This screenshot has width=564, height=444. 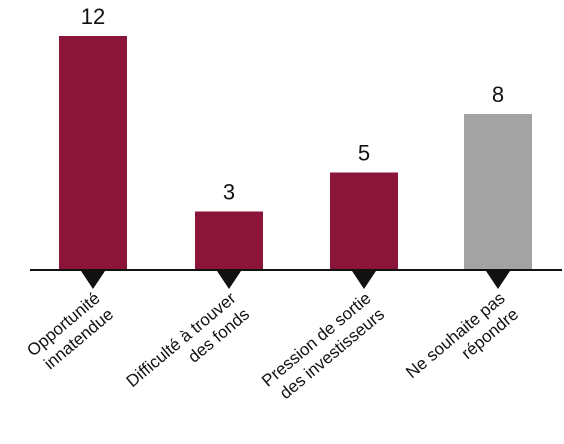 I want to click on value-label-4: 8, so click(x=498, y=94).